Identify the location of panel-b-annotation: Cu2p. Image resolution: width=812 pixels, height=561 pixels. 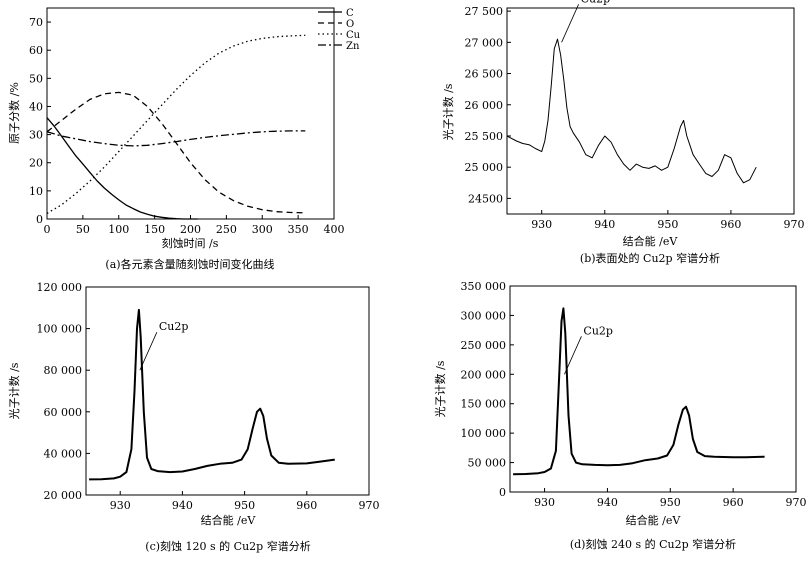
(586, 21).